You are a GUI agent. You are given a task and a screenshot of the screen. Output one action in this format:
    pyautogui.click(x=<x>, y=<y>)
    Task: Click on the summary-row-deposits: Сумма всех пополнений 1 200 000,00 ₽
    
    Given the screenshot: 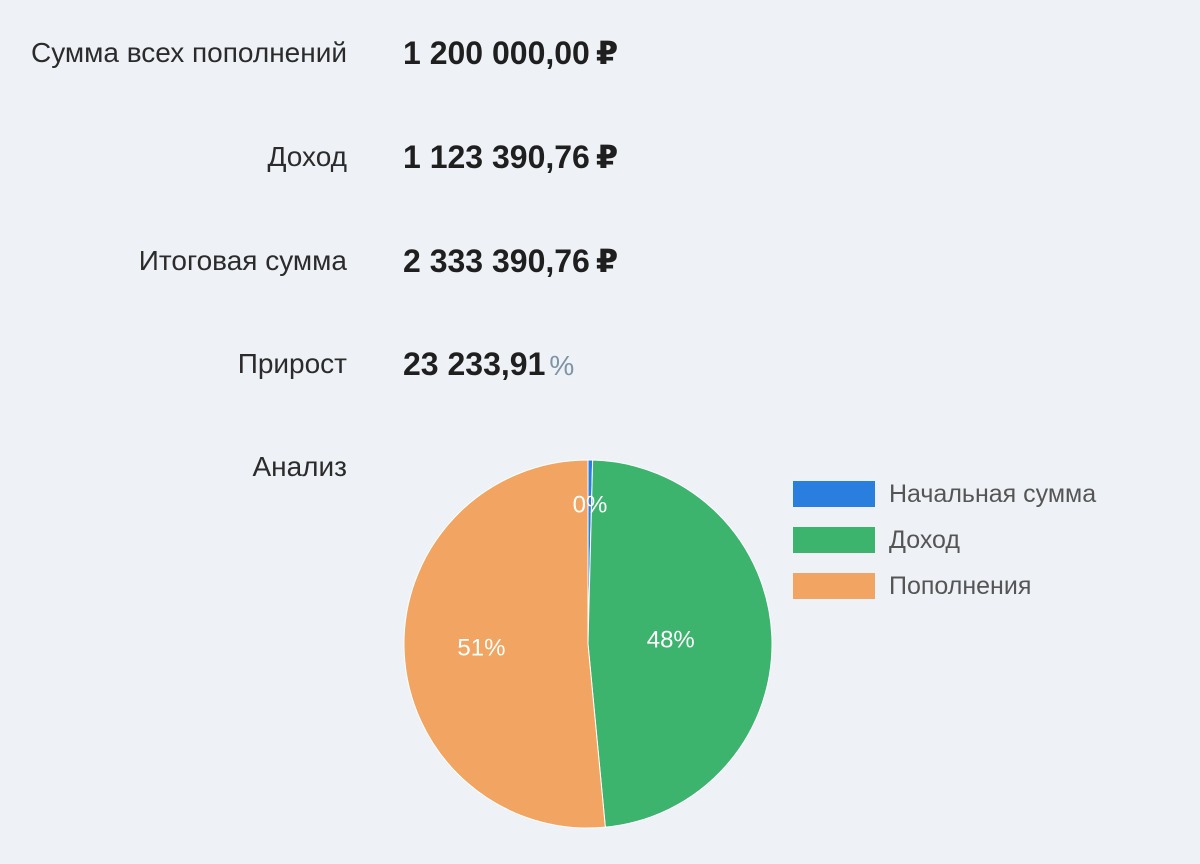 What is the action you would take?
    pyautogui.click(x=600, y=53)
    